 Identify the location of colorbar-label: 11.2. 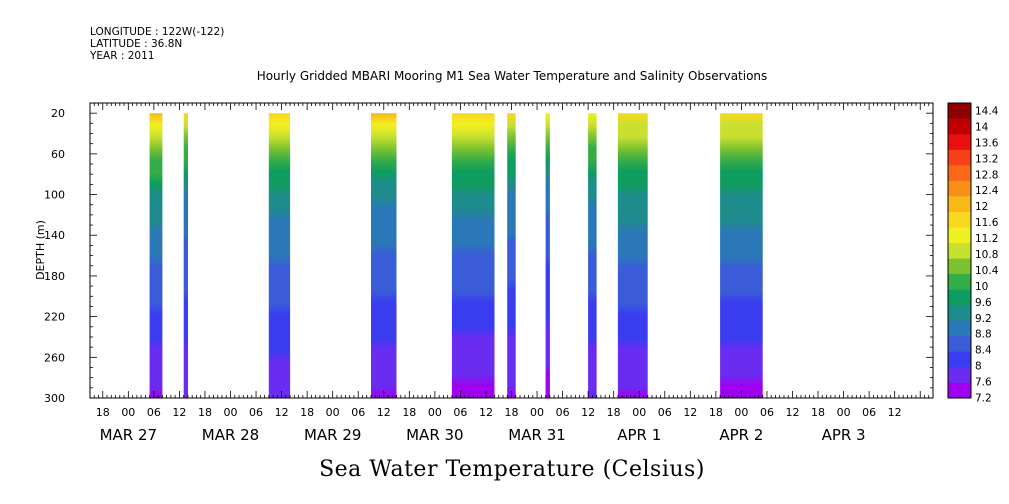
(986, 239).